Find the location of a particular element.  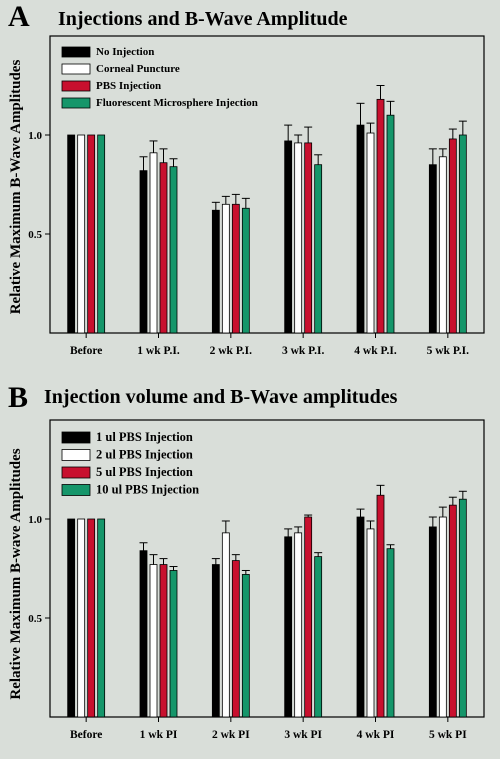

panel-a-legend-label: Corneal Puncture is located at coordinates (138, 69).